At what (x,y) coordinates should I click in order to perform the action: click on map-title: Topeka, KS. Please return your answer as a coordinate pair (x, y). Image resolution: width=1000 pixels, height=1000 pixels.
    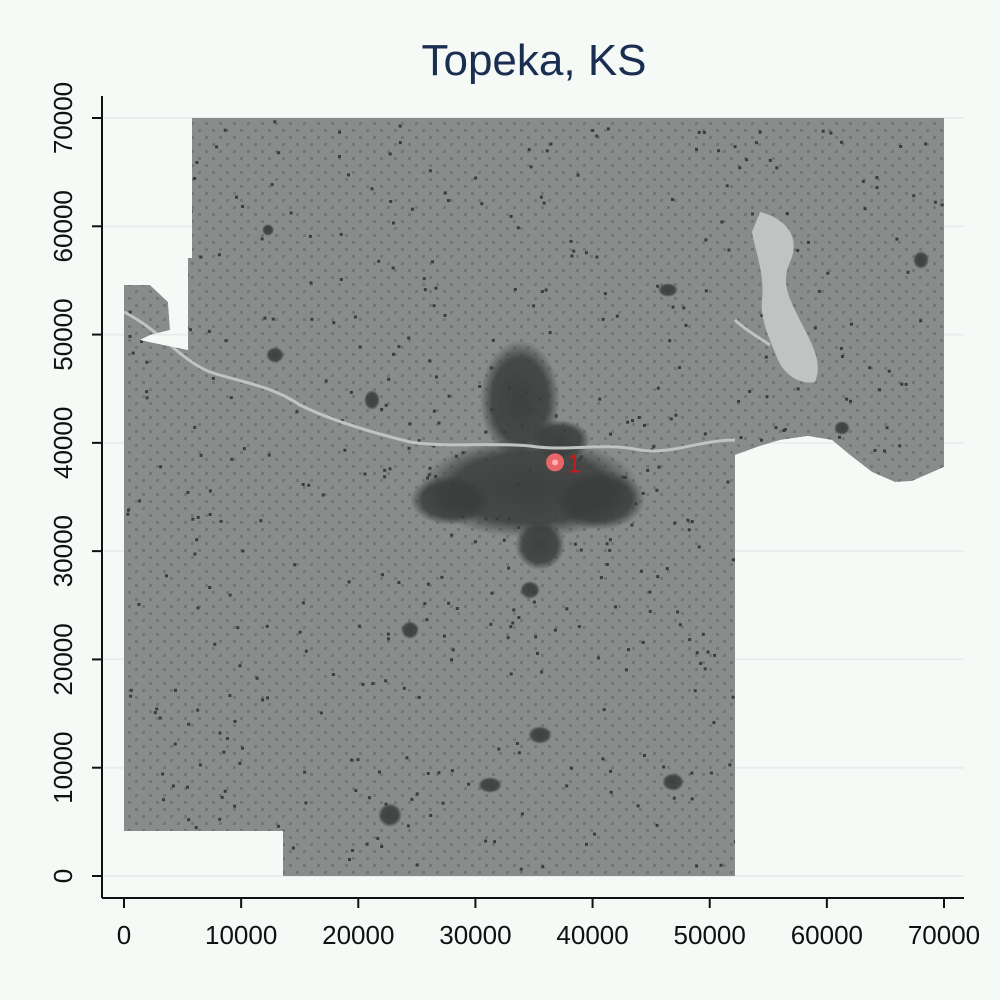
    Looking at the image, I should click on (534, 60).